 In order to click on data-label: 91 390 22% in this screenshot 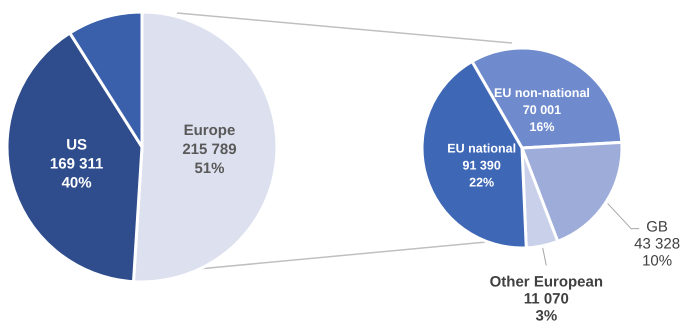, I will do `click(481, 174)`.